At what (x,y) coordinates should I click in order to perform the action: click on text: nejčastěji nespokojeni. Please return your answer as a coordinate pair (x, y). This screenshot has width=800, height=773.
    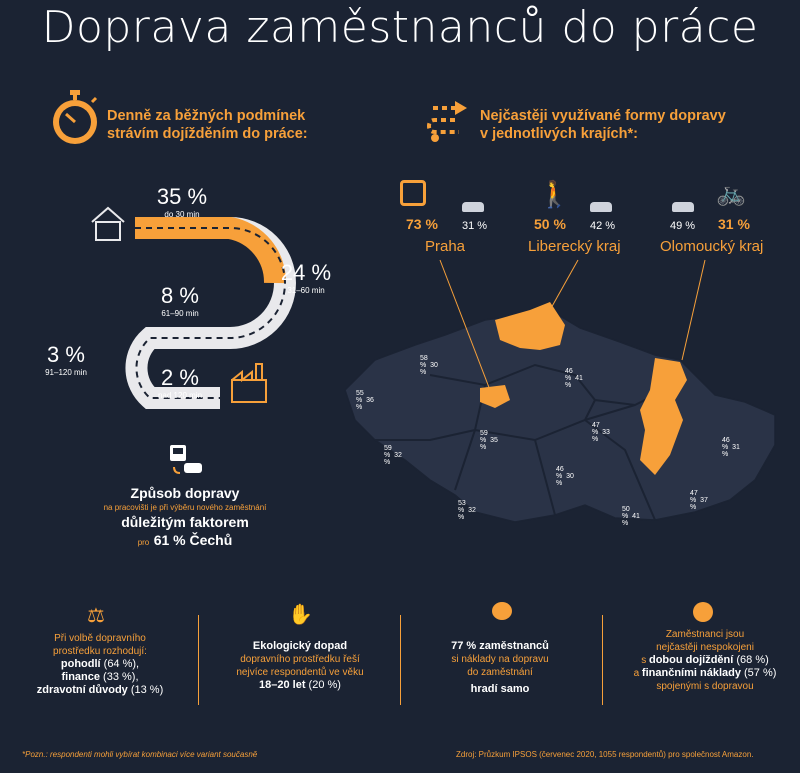
    Looking at the image, I should click on (705, 647).